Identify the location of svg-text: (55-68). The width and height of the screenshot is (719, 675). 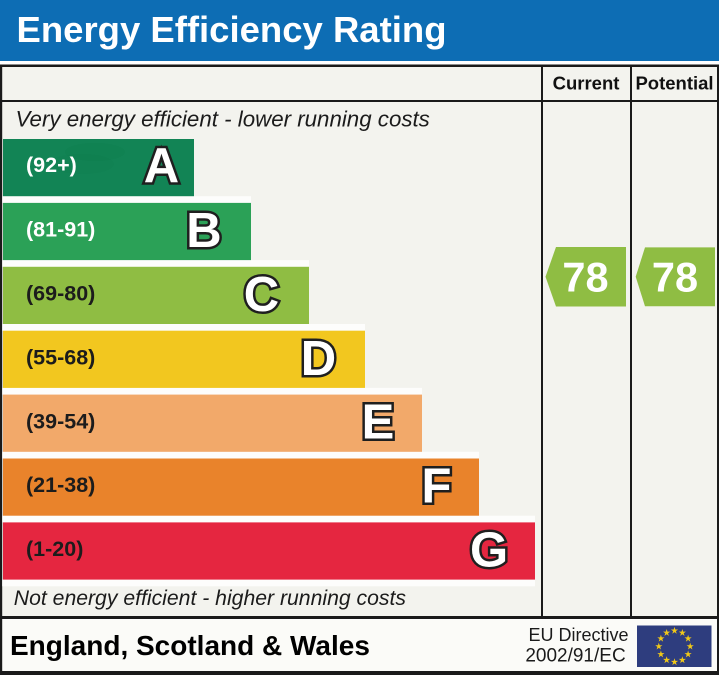
(60, 358).